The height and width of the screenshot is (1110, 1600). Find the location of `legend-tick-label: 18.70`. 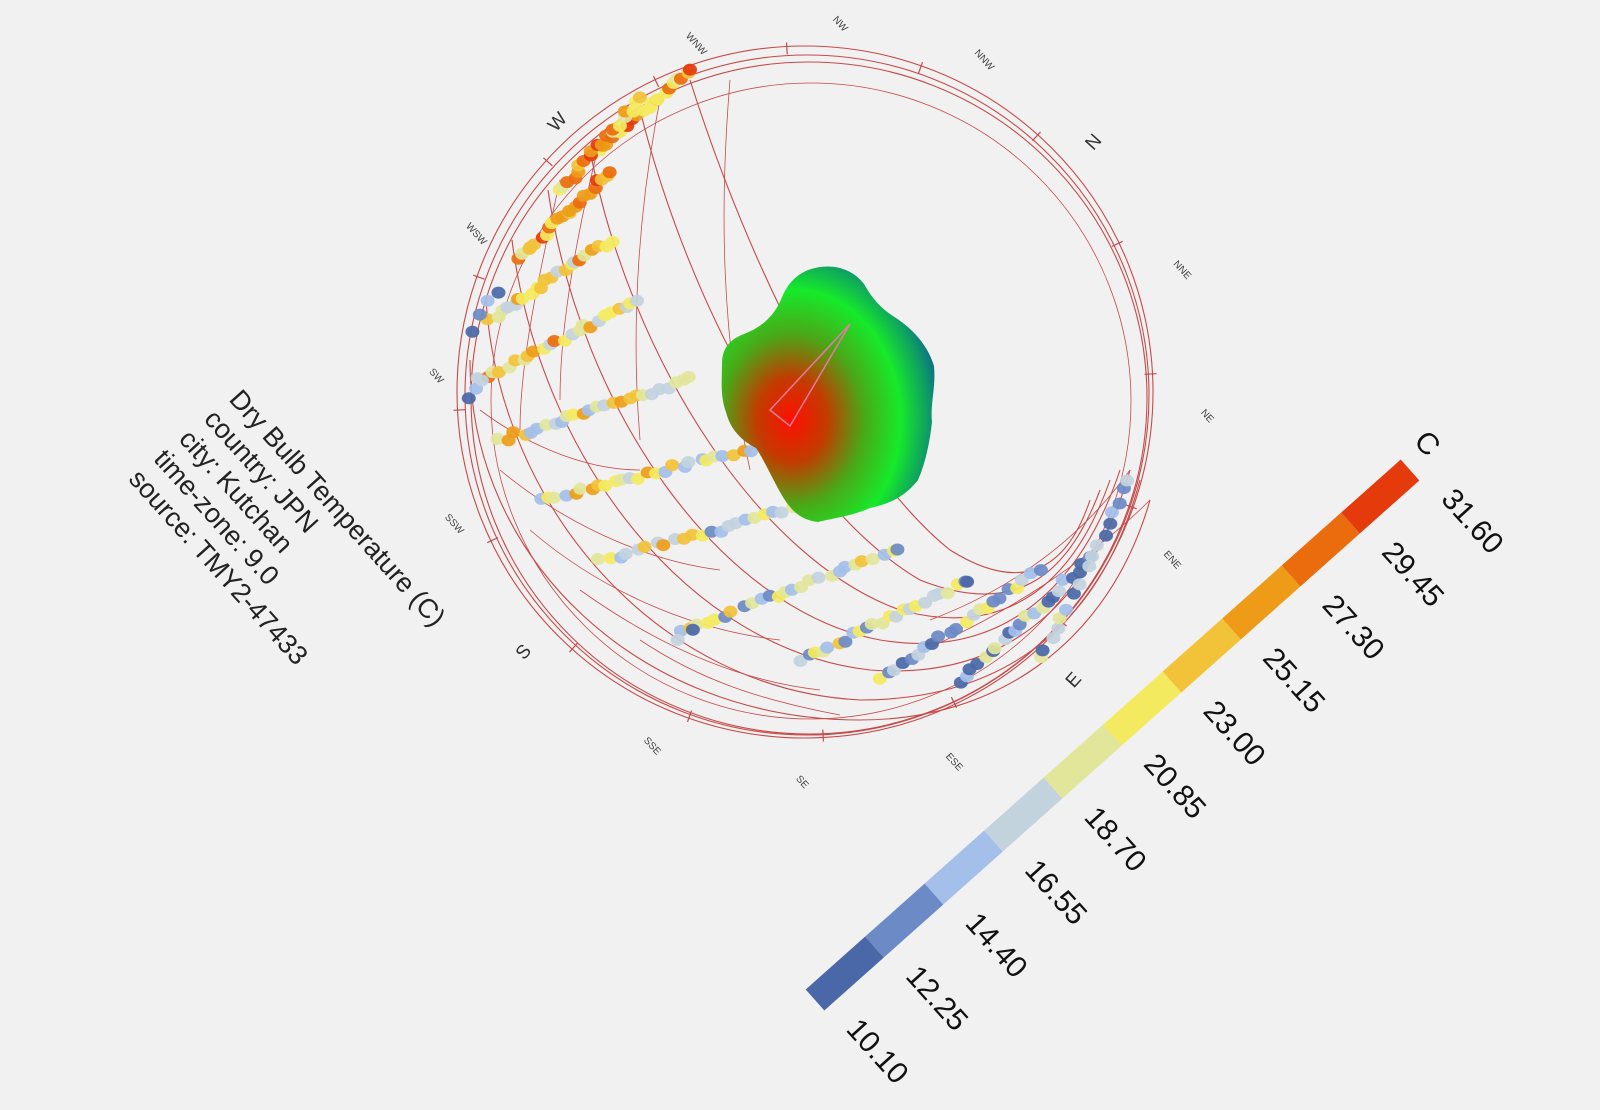

legend-tick-label: 18.70 is located at coordinates (1115, 840).